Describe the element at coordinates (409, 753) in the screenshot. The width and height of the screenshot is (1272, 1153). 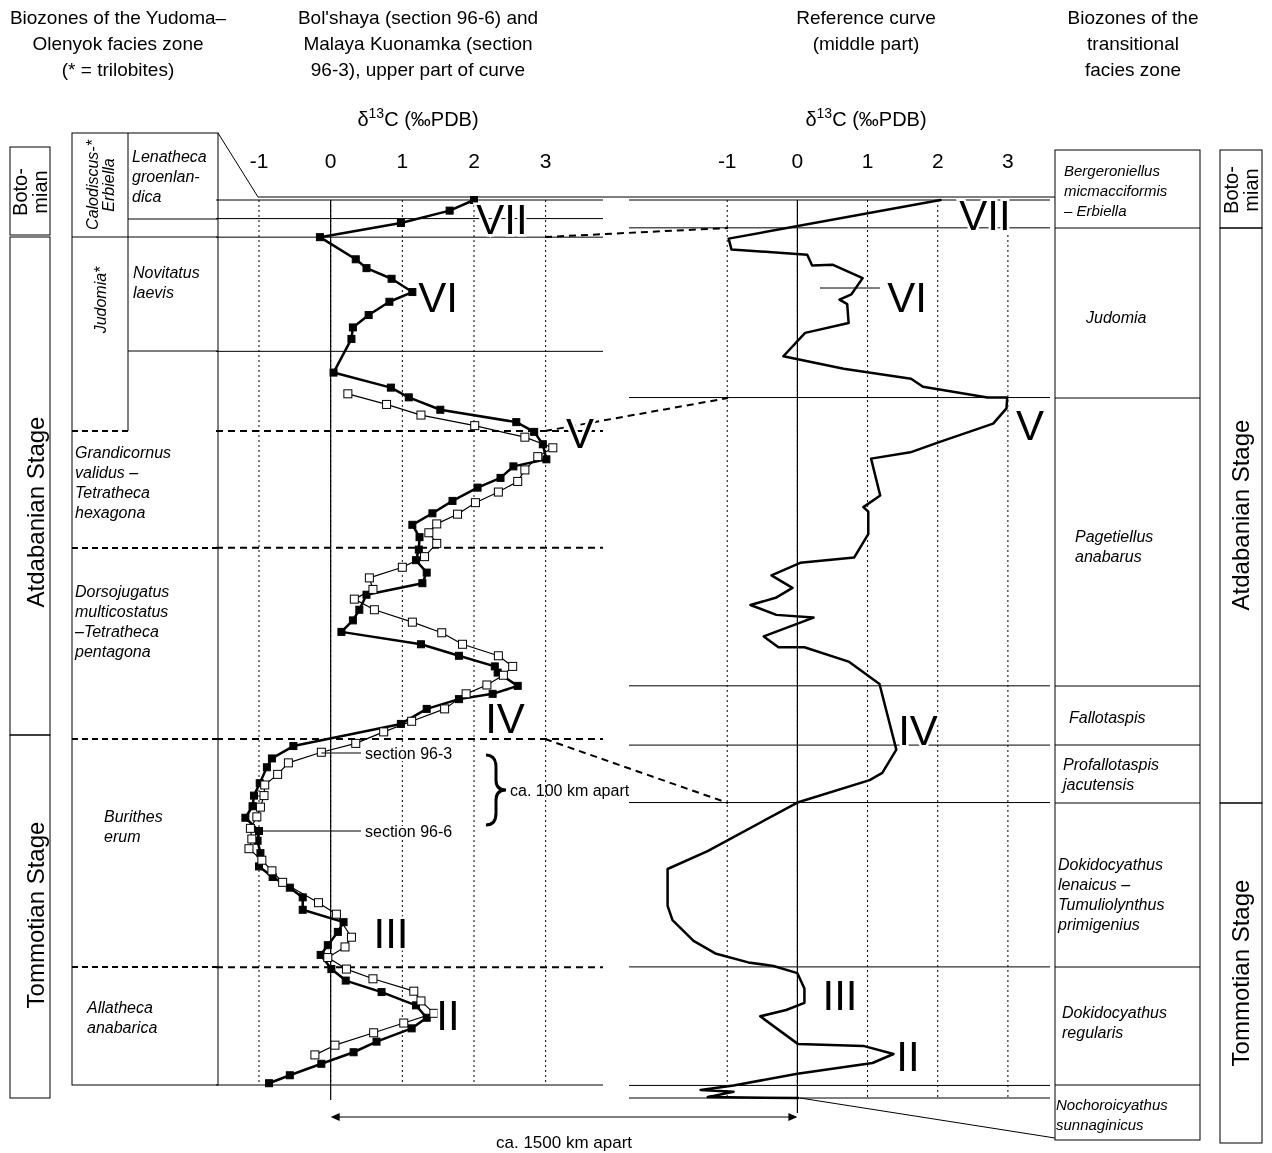
I see `legend-label: section 96-3` at that location.